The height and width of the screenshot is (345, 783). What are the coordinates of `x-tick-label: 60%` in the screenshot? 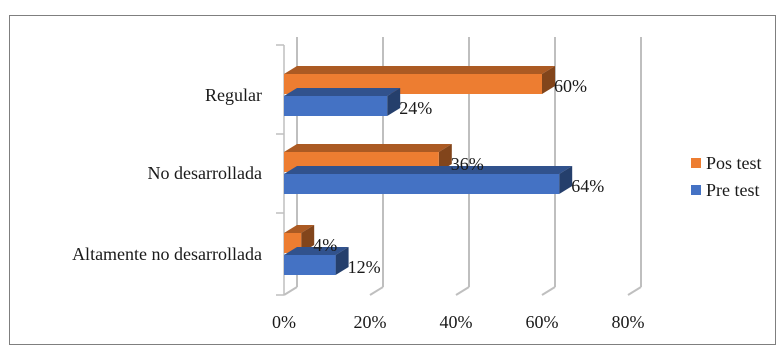 It's located at (542, 322).